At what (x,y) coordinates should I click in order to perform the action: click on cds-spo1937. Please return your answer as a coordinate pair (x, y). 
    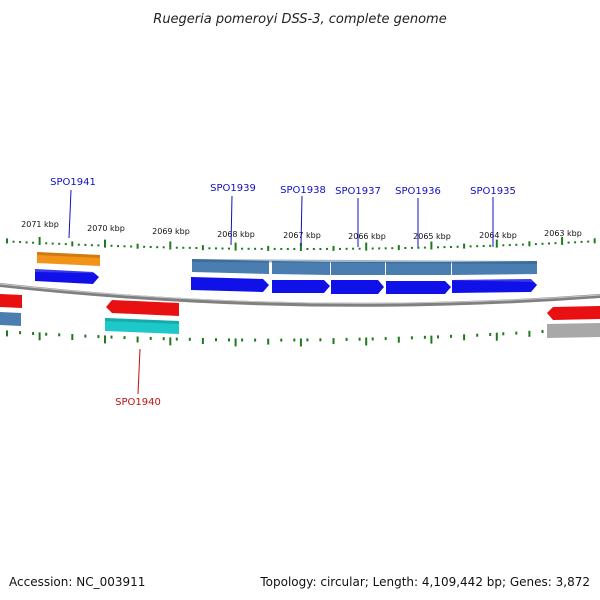
    Looking at the image, I should click on (357, 287).